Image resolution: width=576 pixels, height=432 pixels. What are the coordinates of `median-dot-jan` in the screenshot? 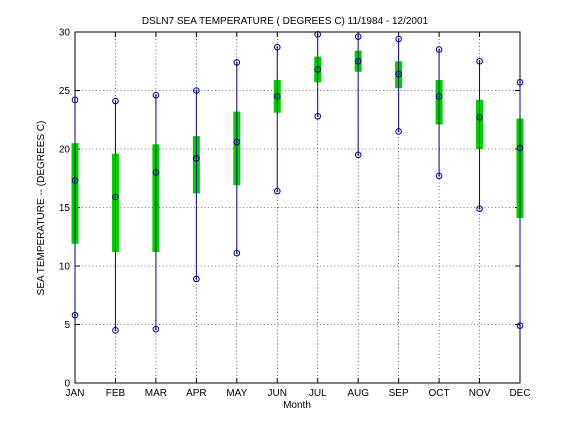 It's located at (75, 180).